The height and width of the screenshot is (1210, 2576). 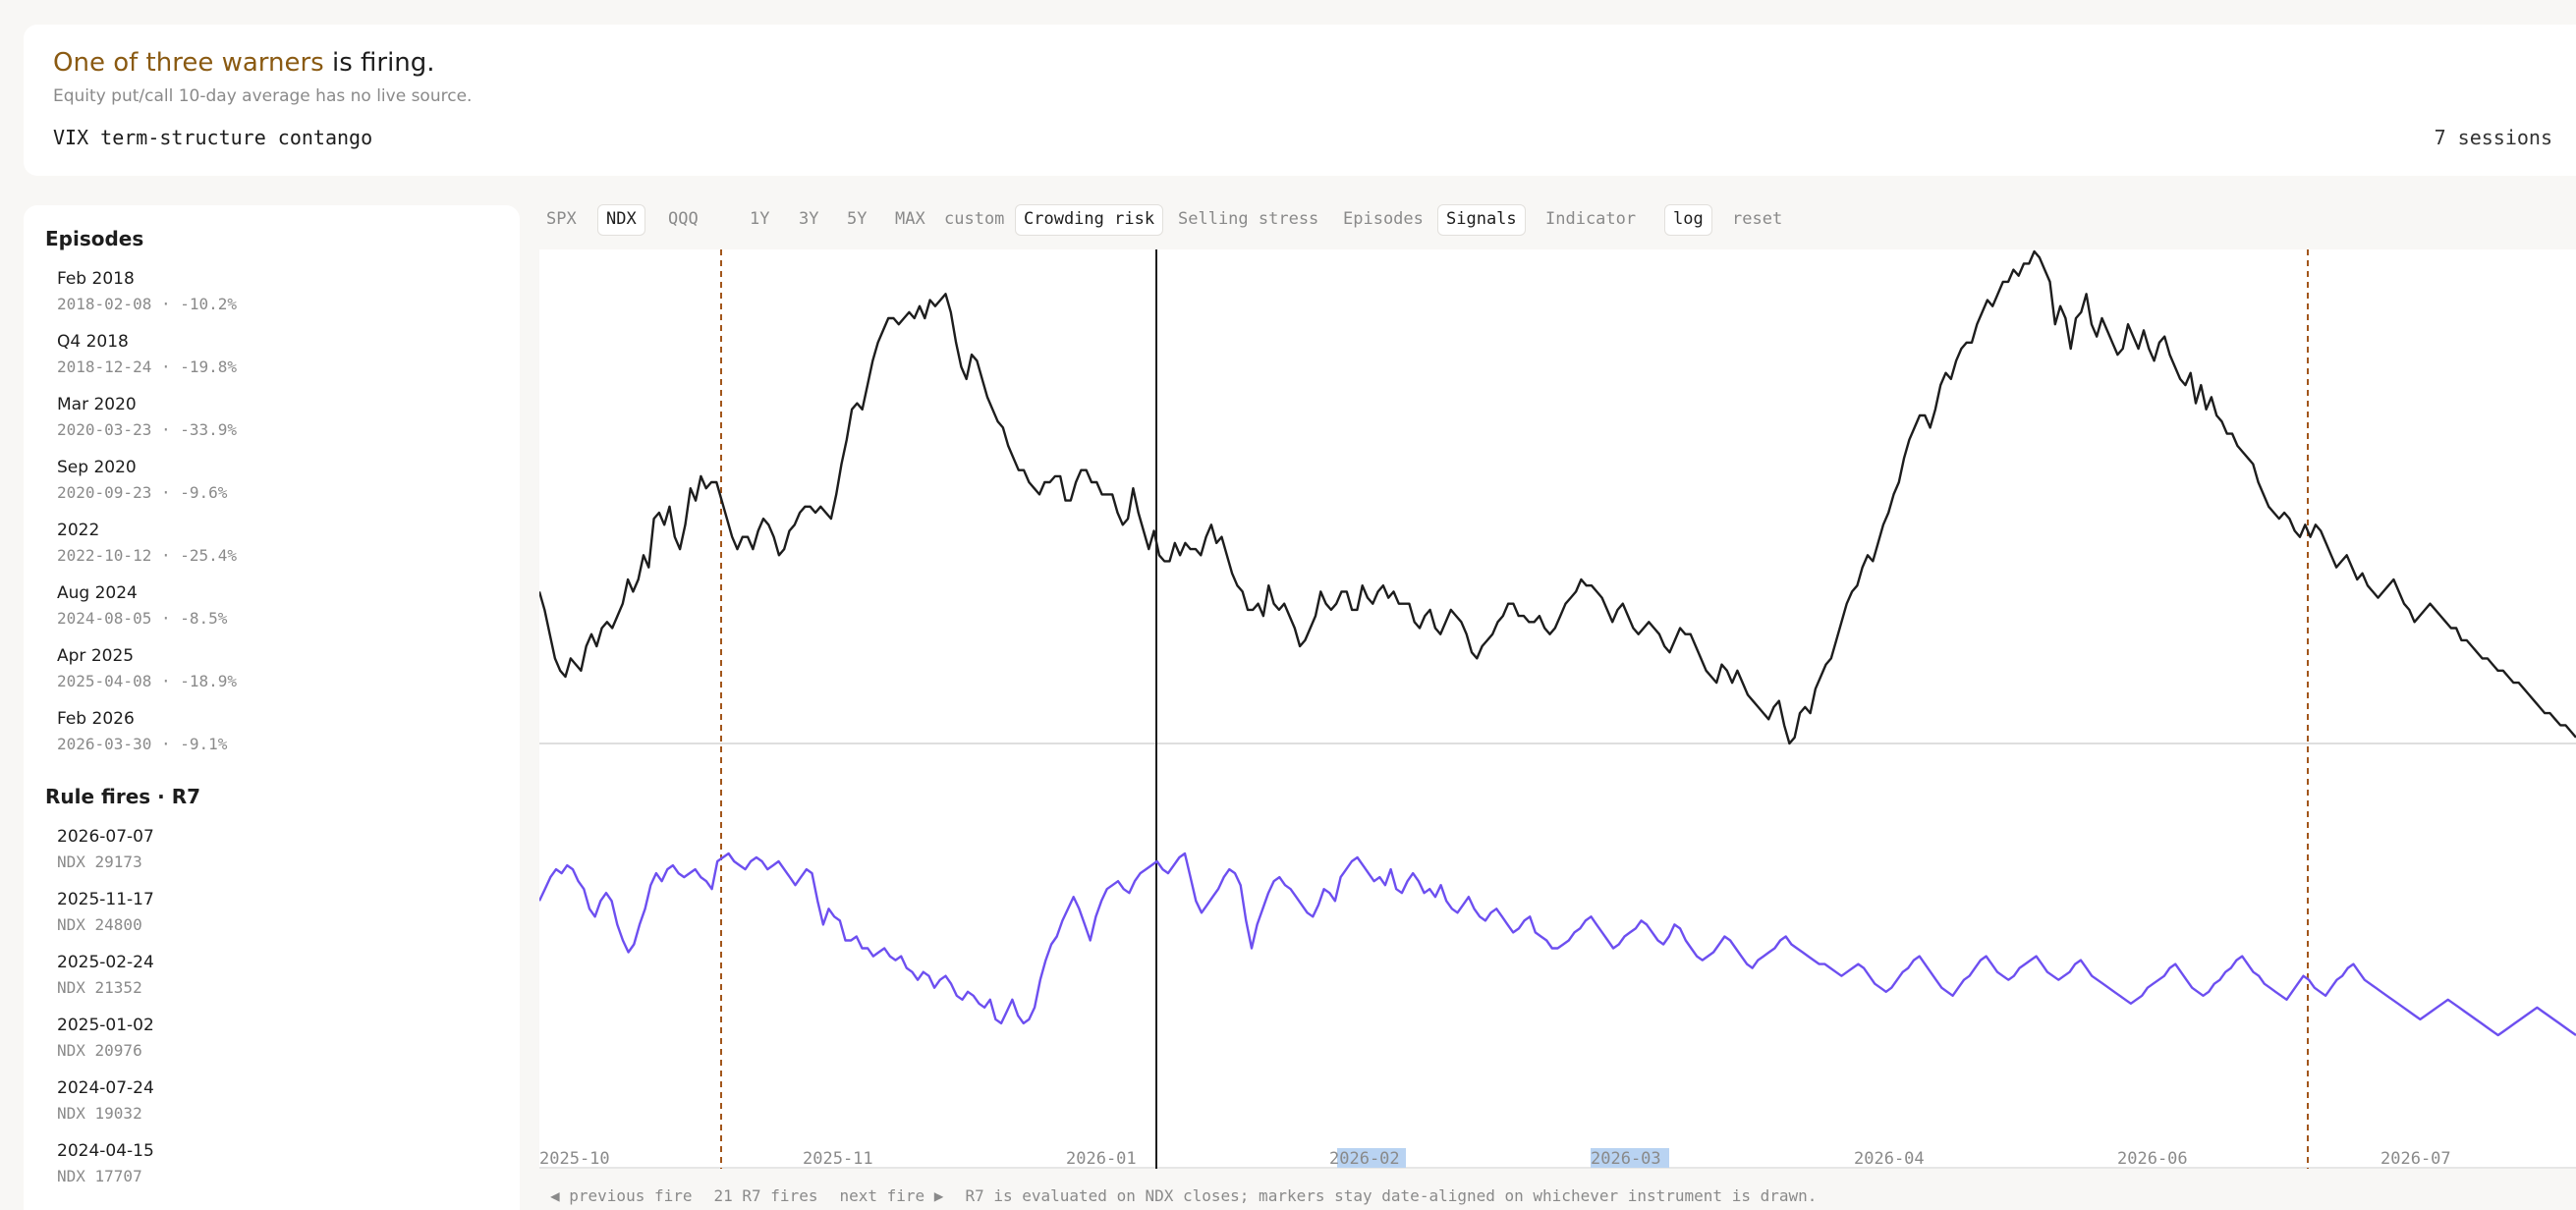 I want to click on episode-item: Sep 2020 2020-09-23 · -9.6%, so click(x=273, y=481).